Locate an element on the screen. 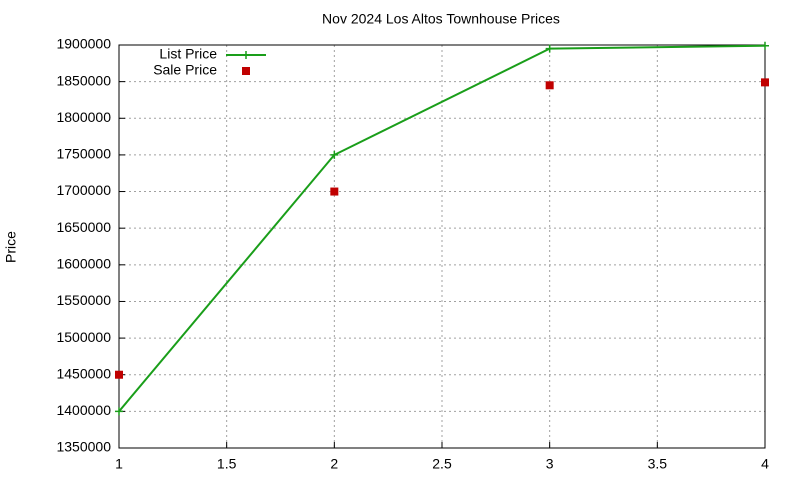  x-tick-label: 2.5 is located at coordinates (442, 464).